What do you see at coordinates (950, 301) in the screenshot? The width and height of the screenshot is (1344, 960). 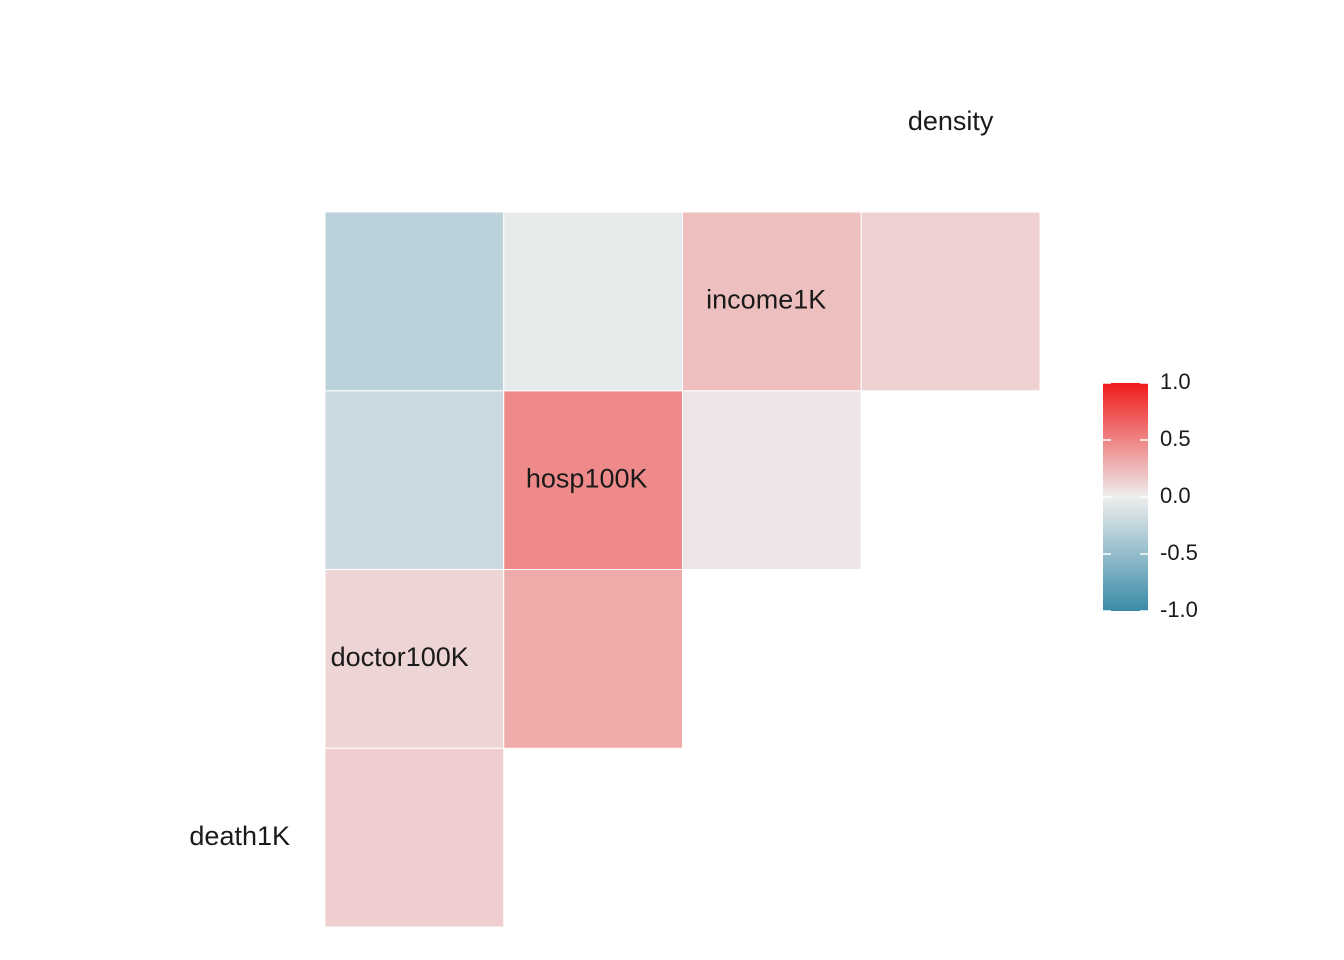 I see `heatmap-cell-density-income1K` at bounding box center [950, 301].